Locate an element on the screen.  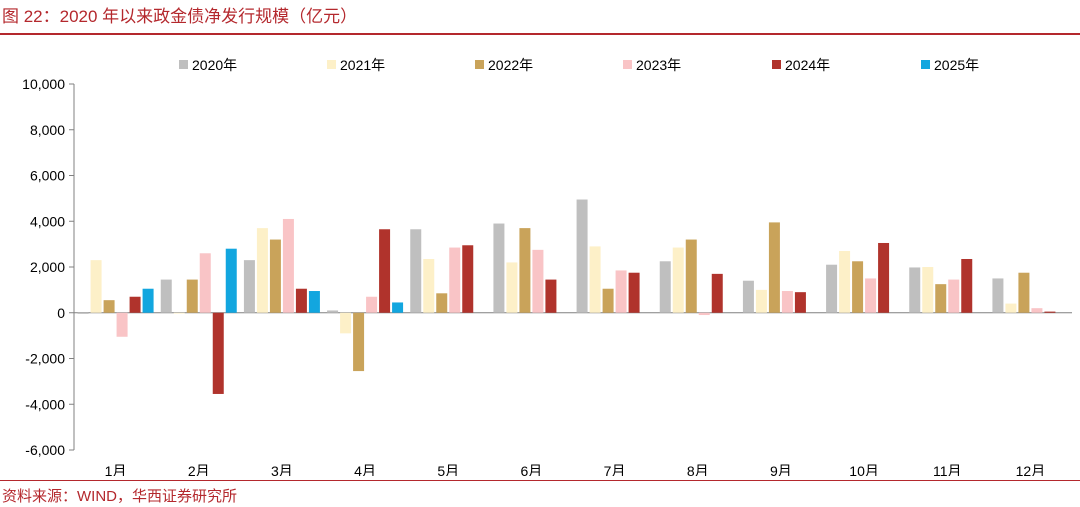
y-tick-label: -6,000 is located at coordinates (45, 450).